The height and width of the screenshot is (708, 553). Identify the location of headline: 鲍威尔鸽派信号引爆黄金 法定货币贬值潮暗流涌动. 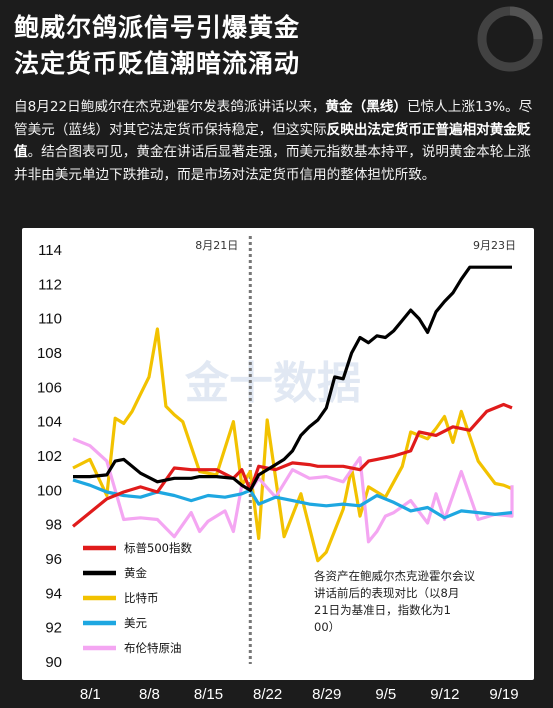
(157, 46).